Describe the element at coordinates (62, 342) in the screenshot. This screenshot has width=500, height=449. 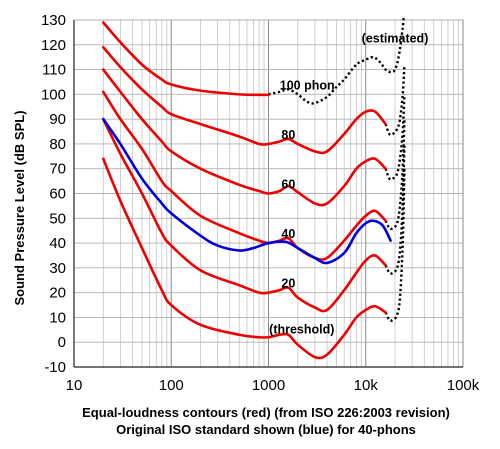
I see `y-tick-label: 0` at that location.